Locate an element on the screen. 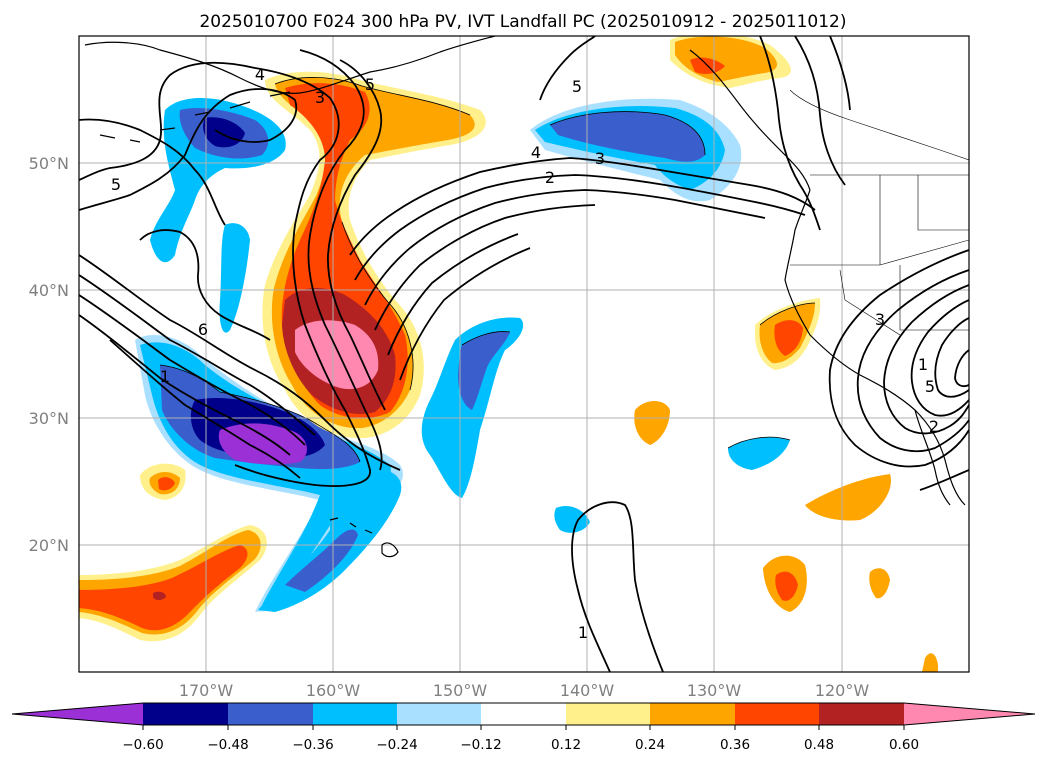 This screenshot has height=765, width=1047. alaska-panhandle is located at coordinates (750, 120).